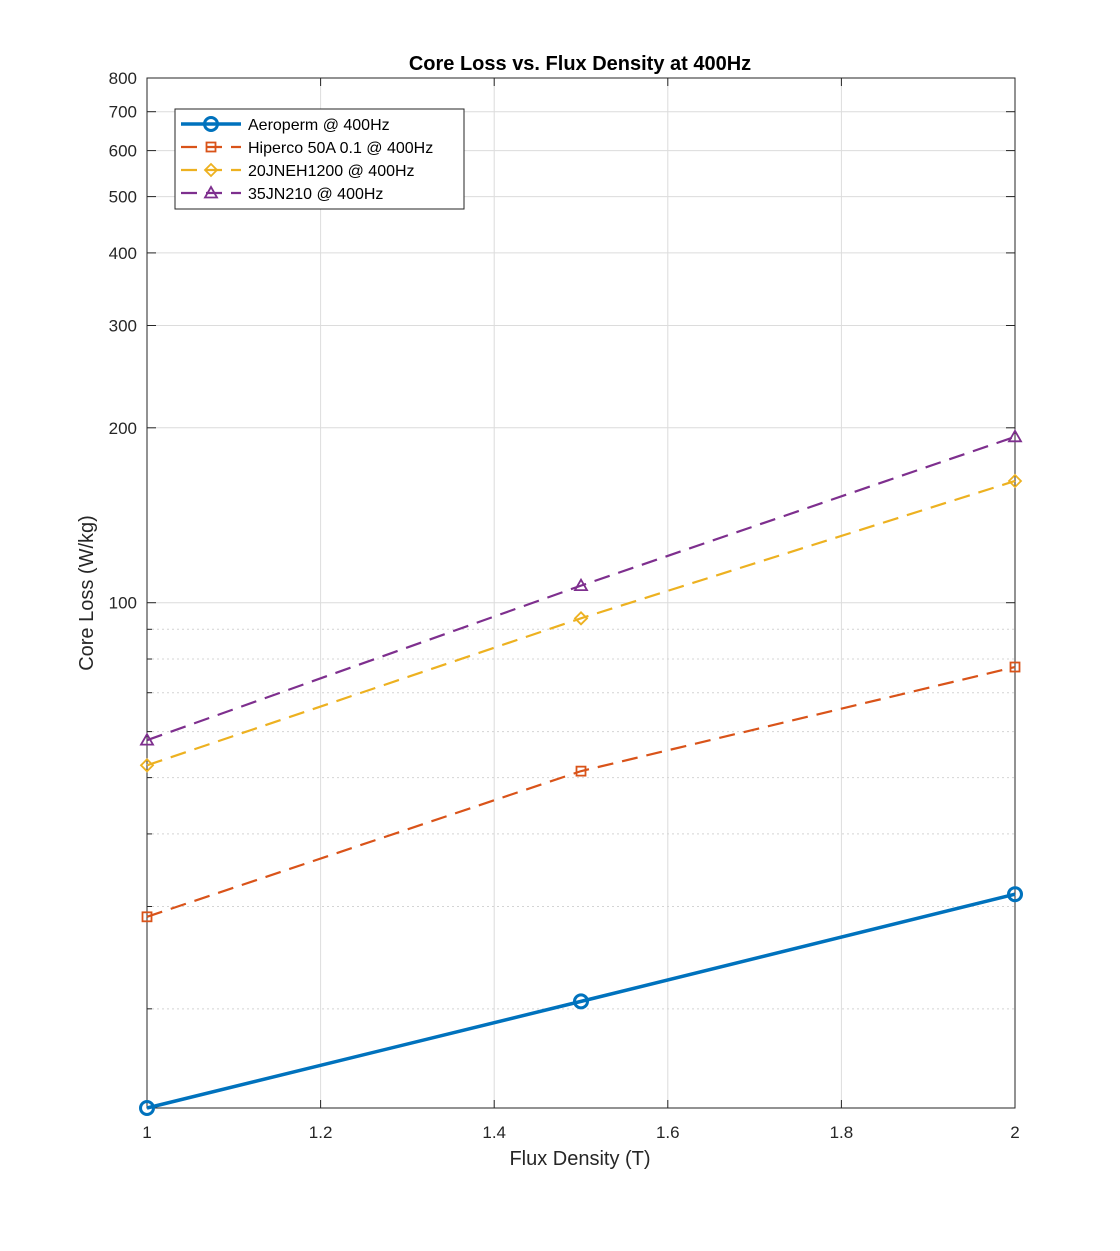 The image size is (1120, 1251). I want to click on legend-label: 35JN210 @ 400Hz, so click(315, 194).